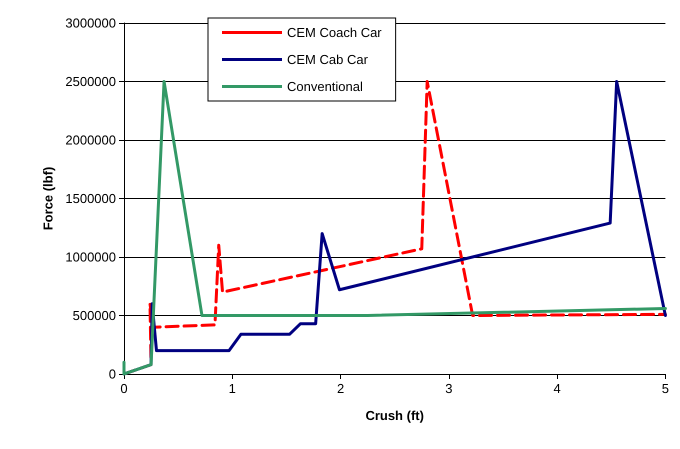 The image size is (680, 449). Describe the element at coordinates (90, 23) in the screenshot. I see `y-tick-label: 3000000` at that location.